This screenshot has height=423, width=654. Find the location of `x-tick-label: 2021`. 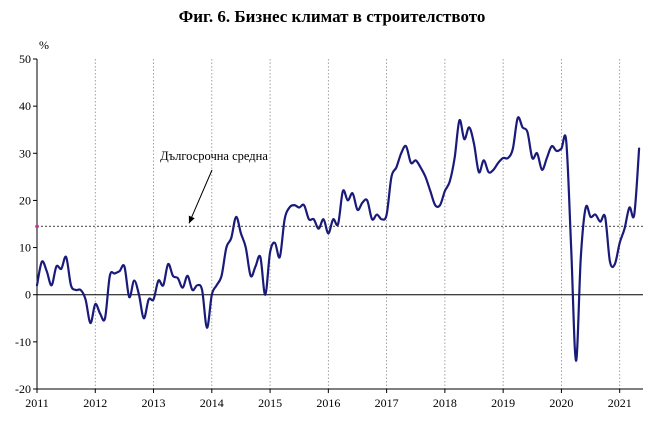

x-tick-label: 2021 is located at coordinates (620, 403).